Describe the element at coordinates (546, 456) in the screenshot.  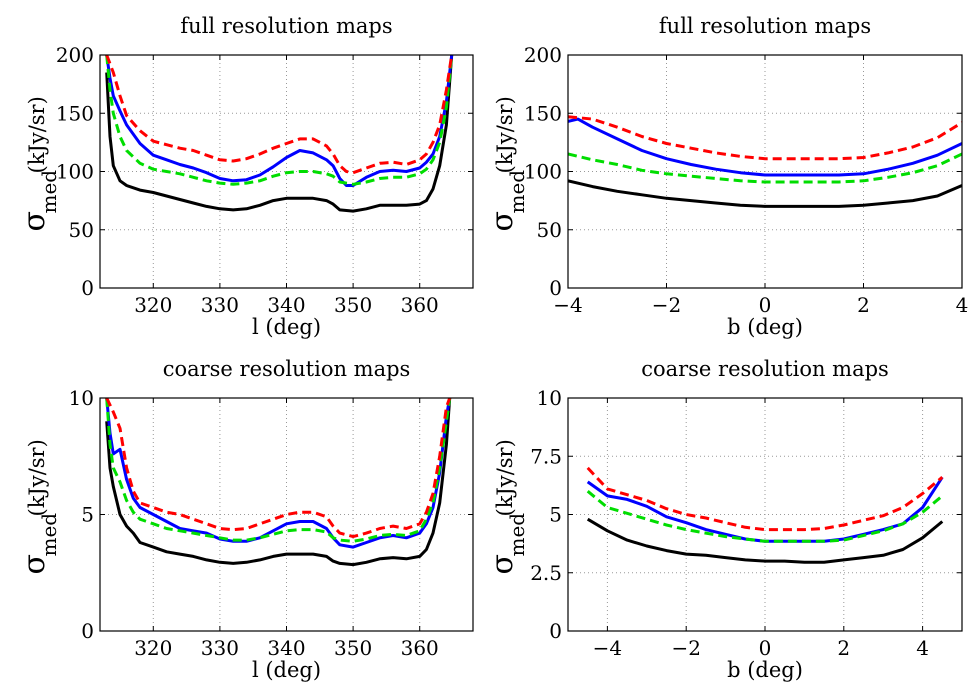
I see `y-tick-label: 7.5` at that location.